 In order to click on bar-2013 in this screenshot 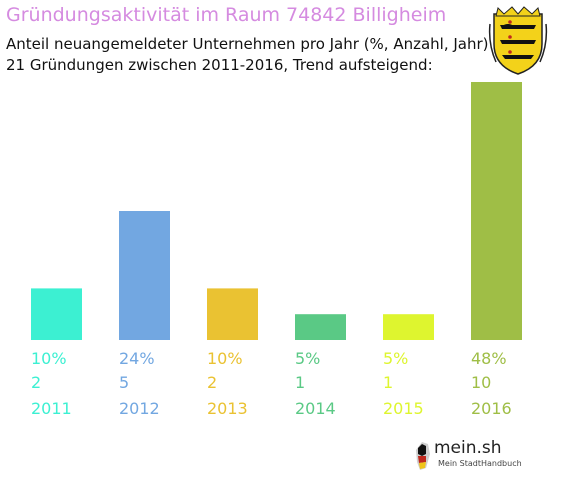, I will do `click(232, 314)`.